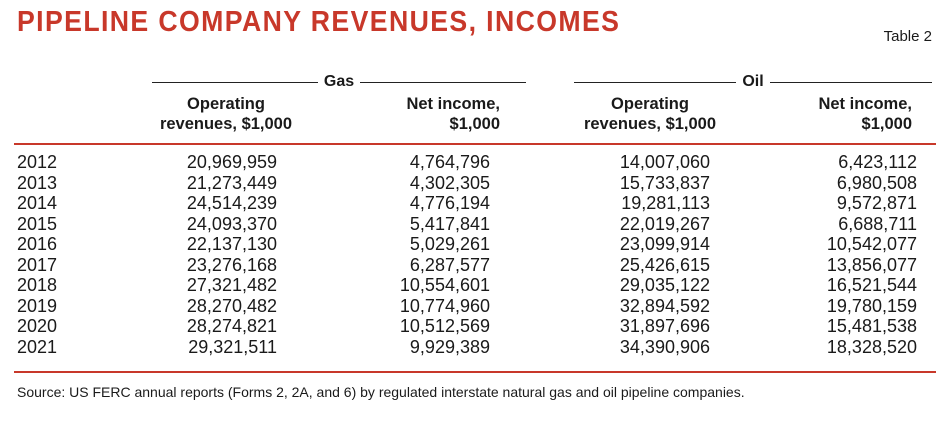 The width and height of the screenshot is (950, 431). I want to click on cell-gas-net-income: 10,512,569, so click(444, 326).